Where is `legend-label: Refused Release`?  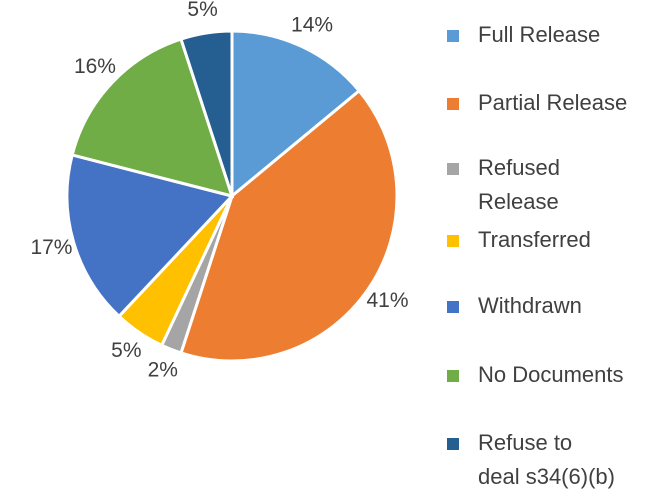 legend-label: Refused Release is located at coordinates (519, 184).